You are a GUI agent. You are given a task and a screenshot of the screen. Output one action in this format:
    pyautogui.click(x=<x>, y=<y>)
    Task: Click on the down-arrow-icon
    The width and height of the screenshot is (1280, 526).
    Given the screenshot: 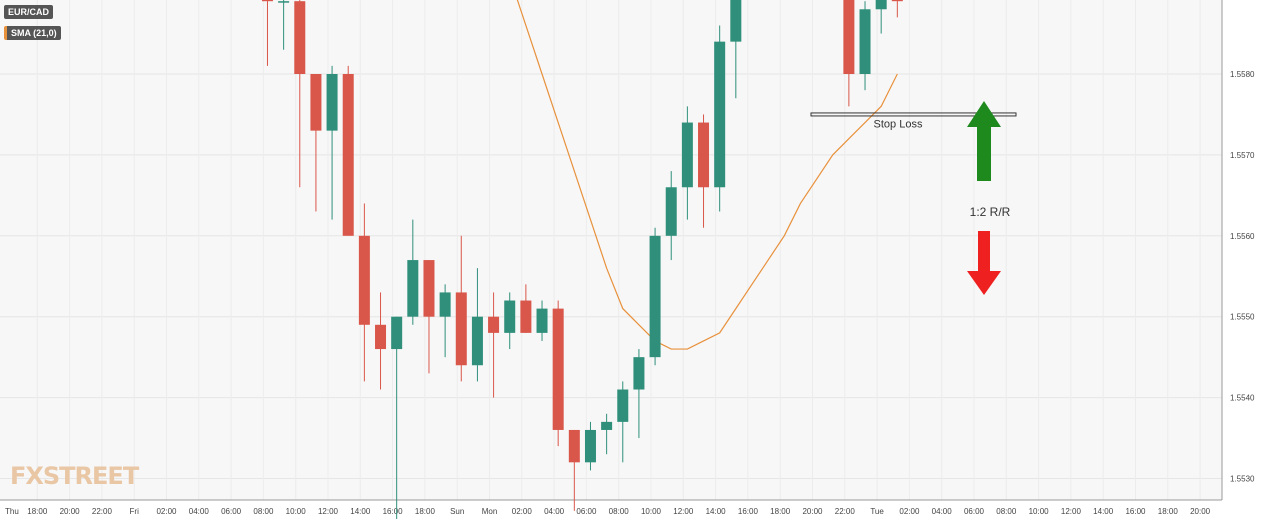 What is the action you would take?
    pyautogui.click(x=984, y=263)
    